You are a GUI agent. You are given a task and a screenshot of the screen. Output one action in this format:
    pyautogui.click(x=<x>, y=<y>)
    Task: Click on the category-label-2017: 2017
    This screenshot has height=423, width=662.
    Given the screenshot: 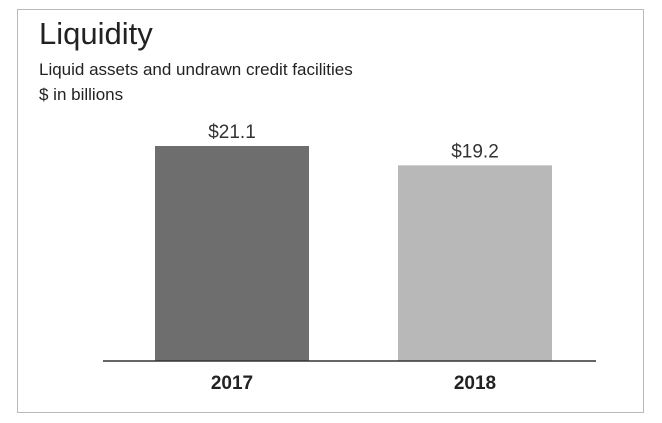 What is the action you would take?
    pyautogui.click(x=232, y=383)
    